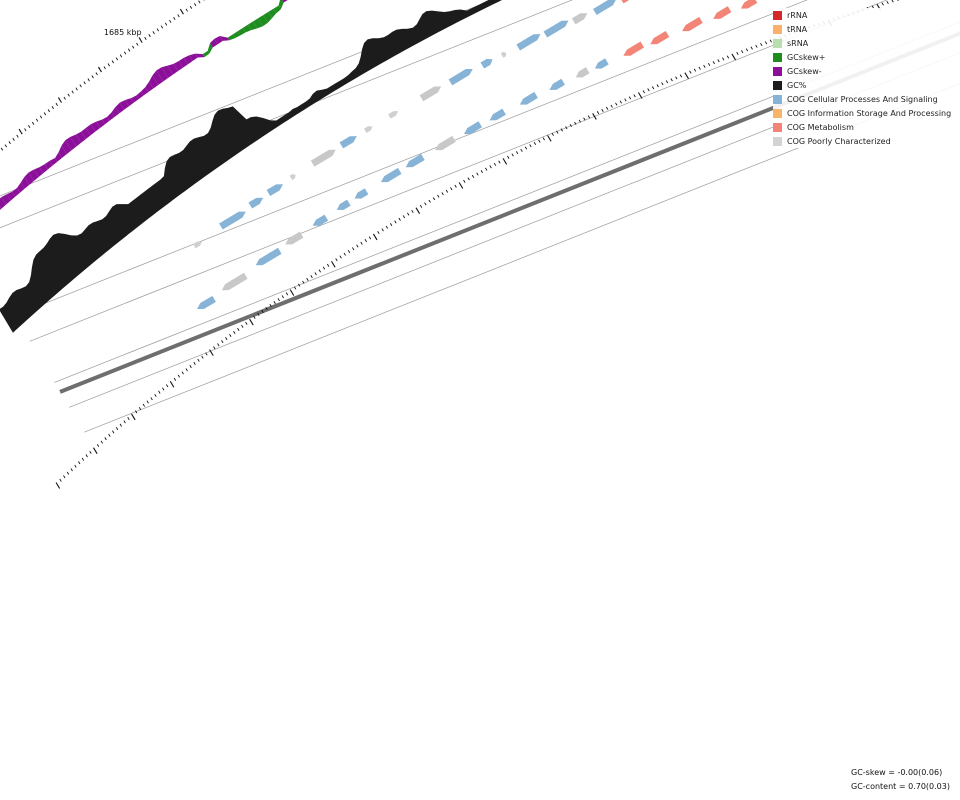 This screenshot has height=800, width=960. I want to click on legend-item: COG Metabolism, so click(866, 127).